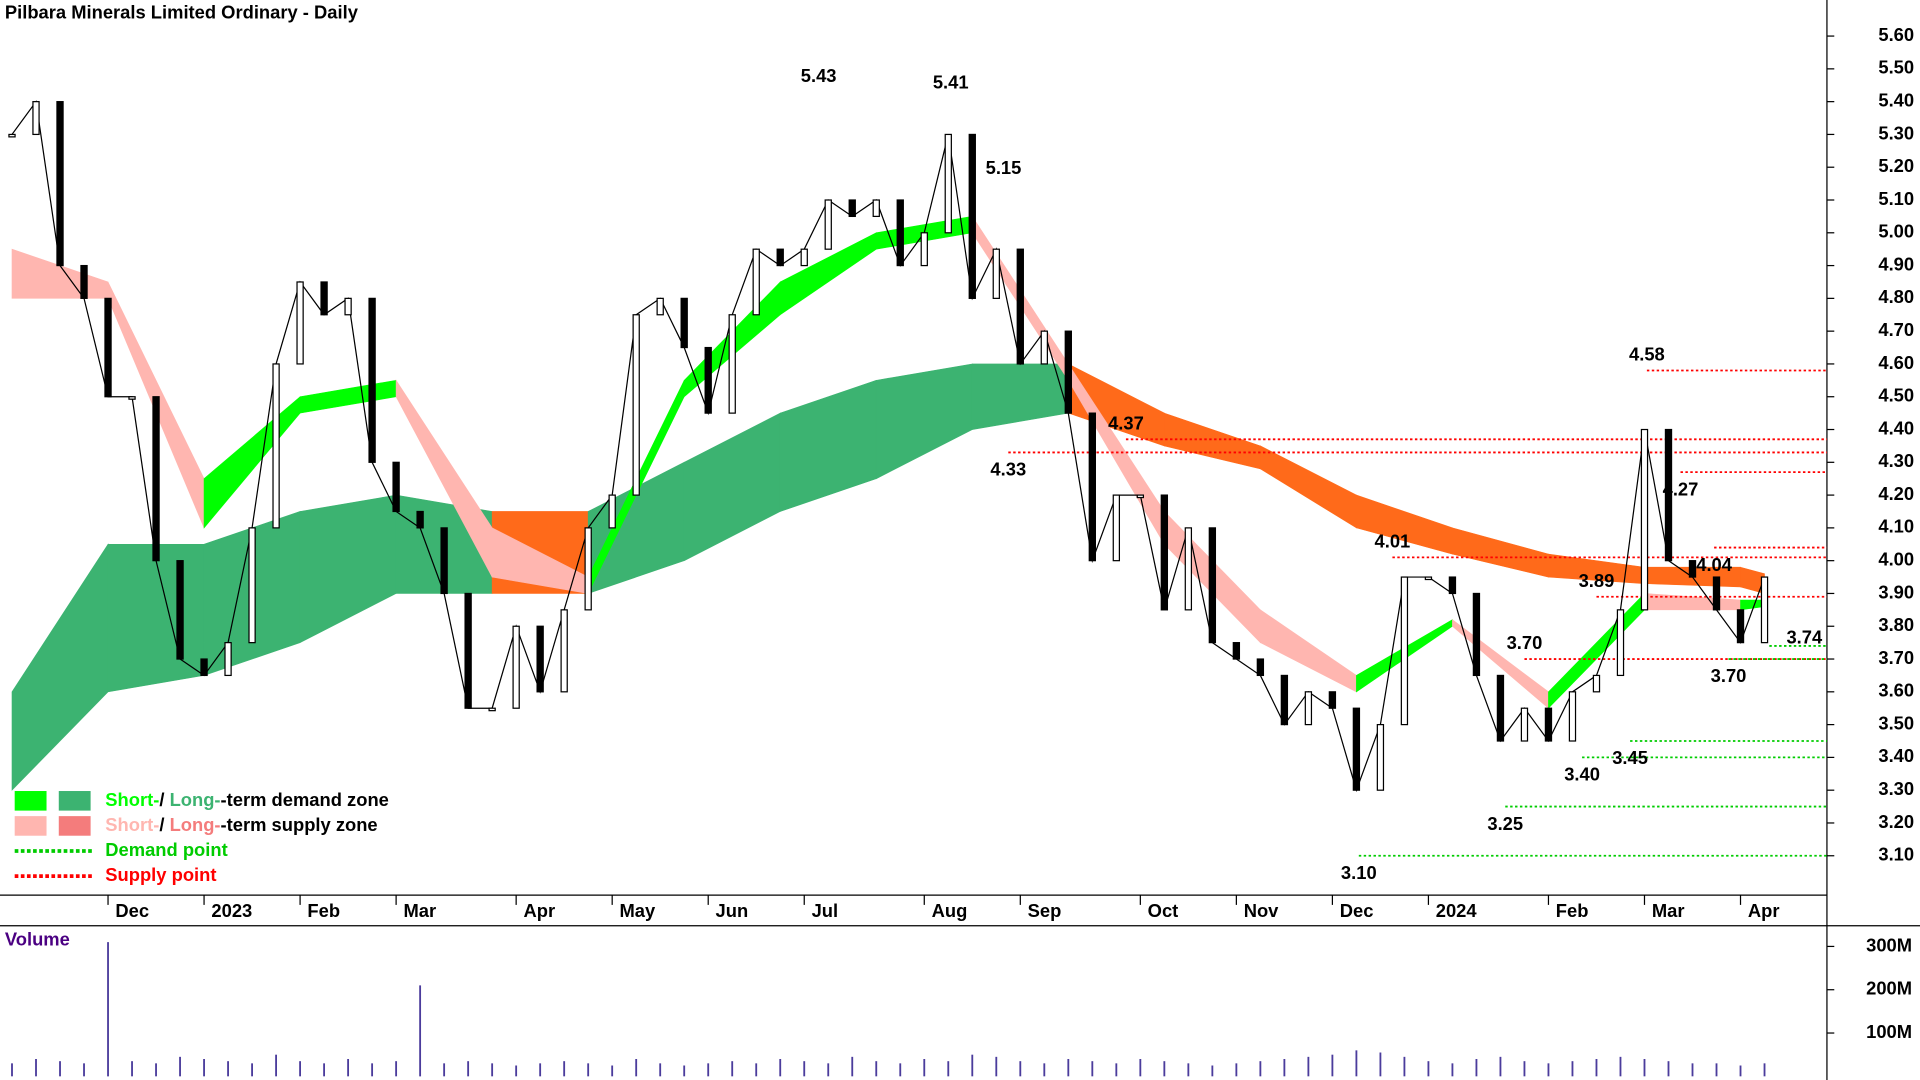  Describe the element at coordinates (1896, 34) in the screenshot. I see `y-tick-label: 5.60` at that location.